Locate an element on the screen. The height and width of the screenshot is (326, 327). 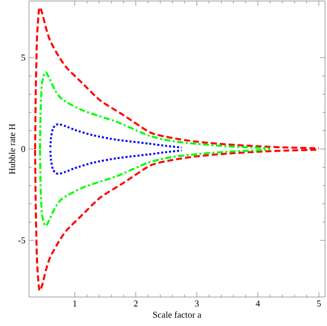
y-tick-label: 5 is located at coordinates (24, 57).